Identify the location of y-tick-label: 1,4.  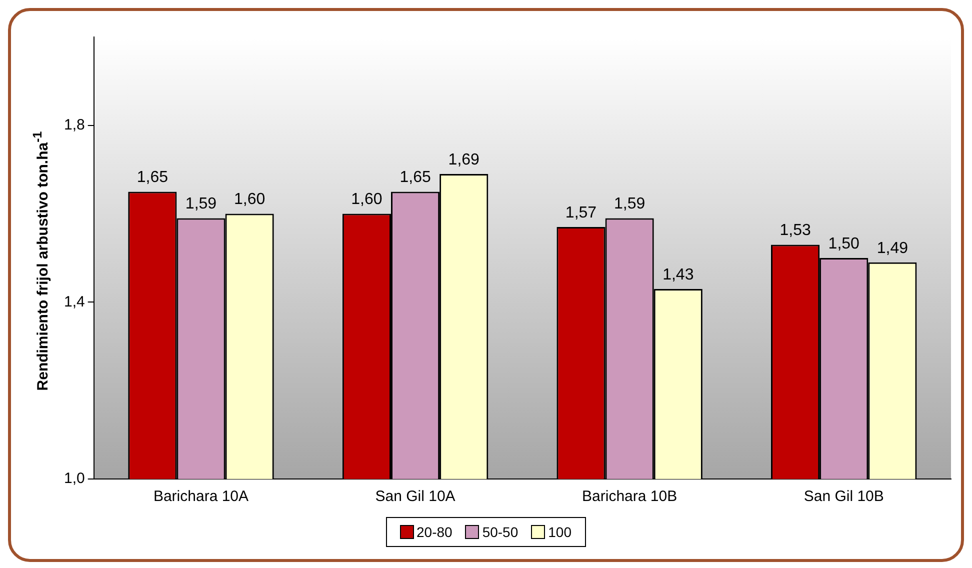
(74, 301).